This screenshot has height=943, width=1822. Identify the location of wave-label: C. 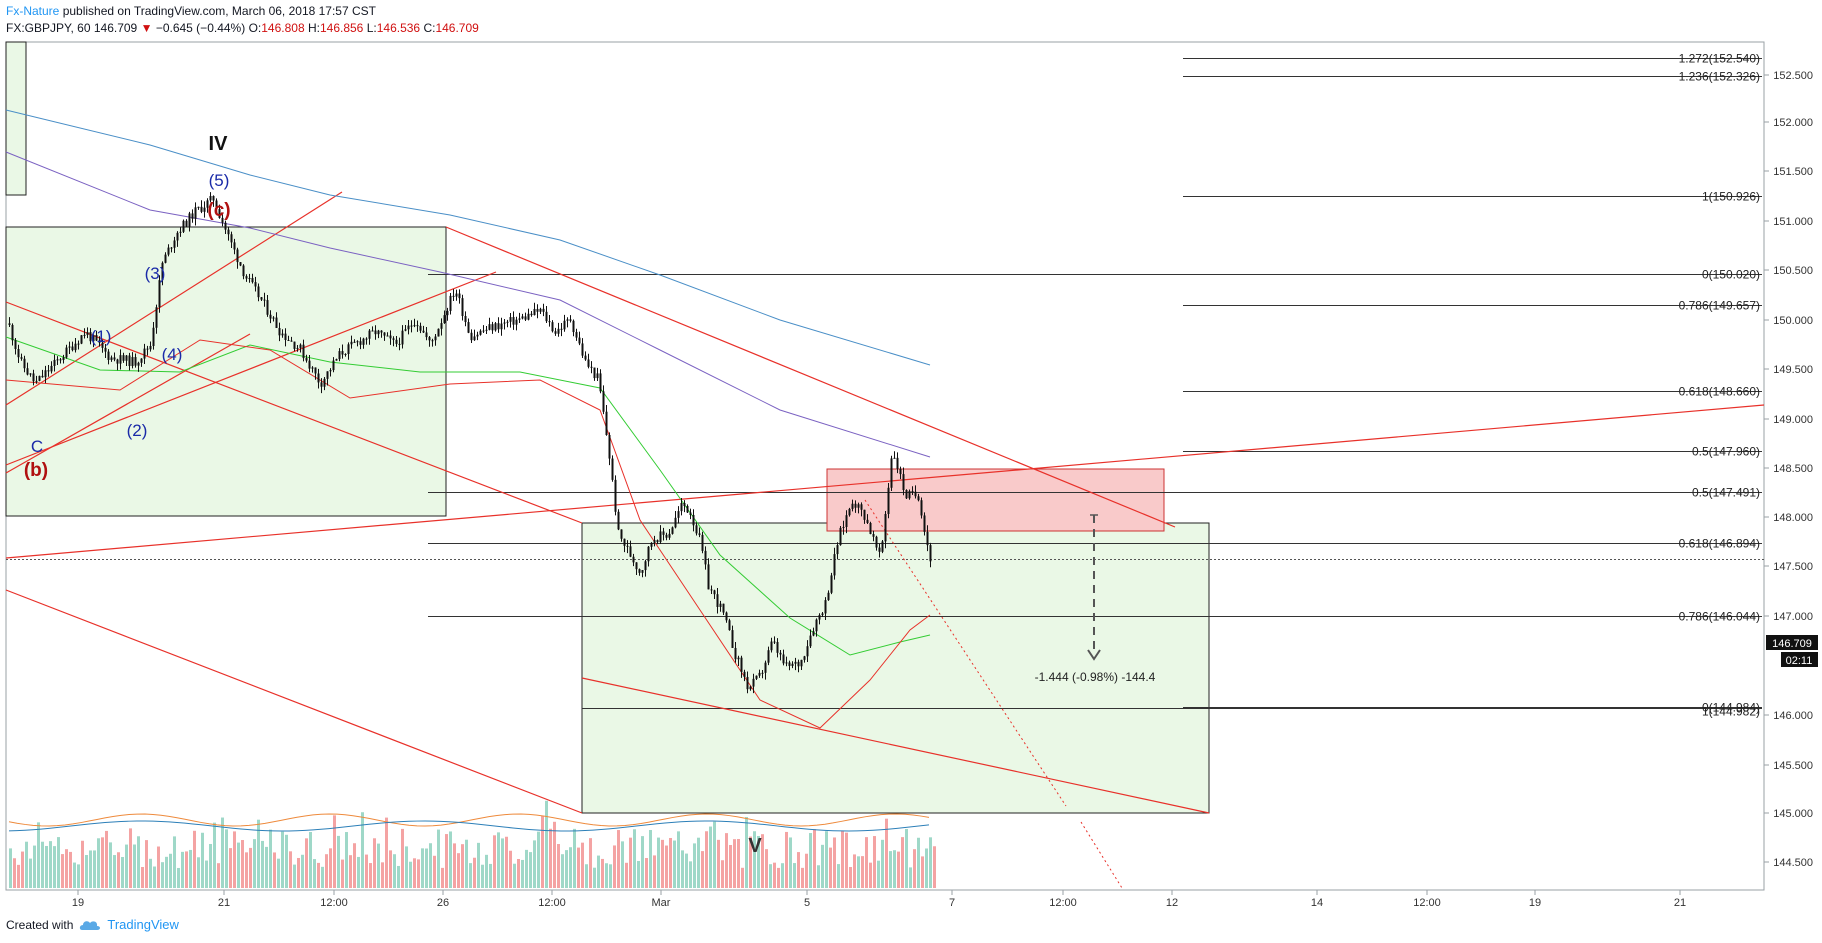
(37, 446).